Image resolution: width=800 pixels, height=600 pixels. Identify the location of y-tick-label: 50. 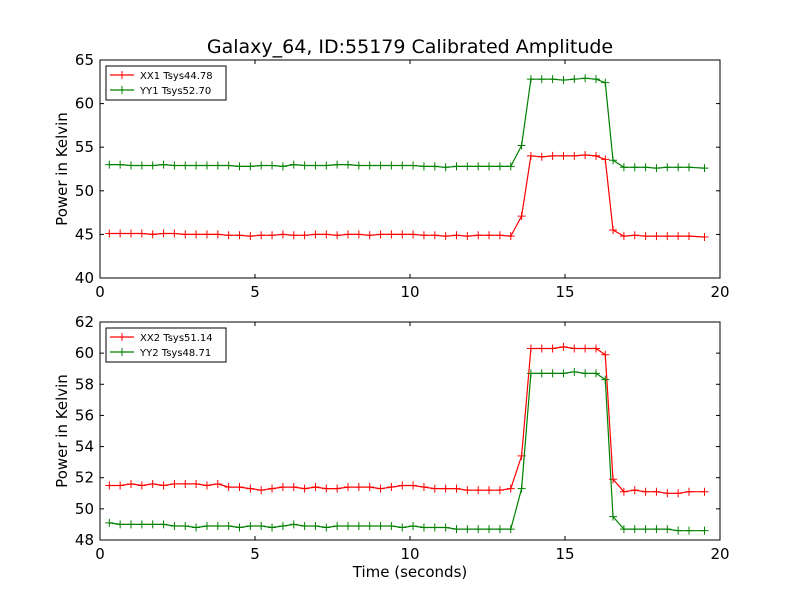
(84, 509).